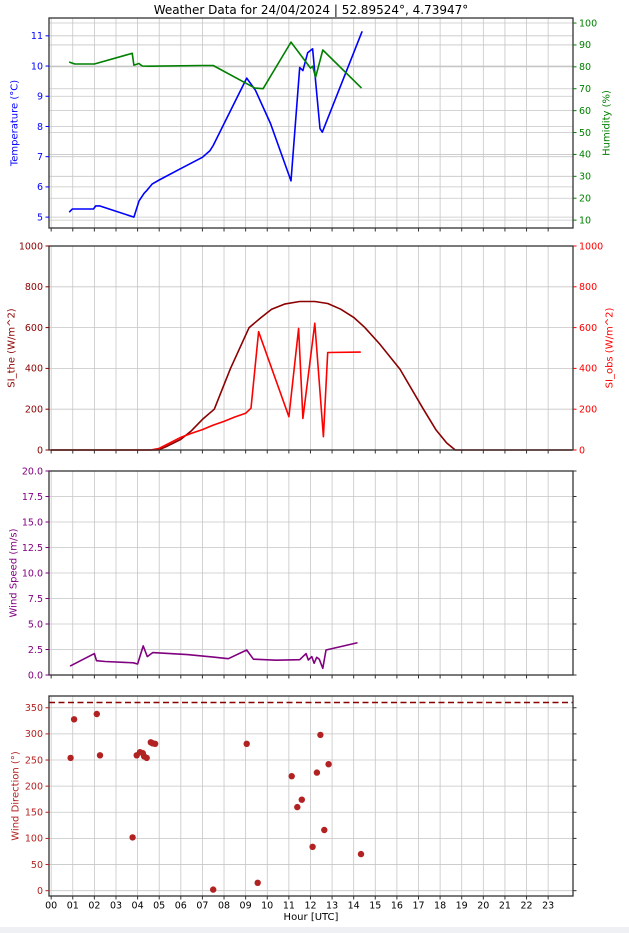 Image resolution: width=629 pixels, height=933 pixels. Describe the element at coordinates (16, 796) in the screenshot. I see `wind-direction-axis-label: Wind Direction (°)` at that location.